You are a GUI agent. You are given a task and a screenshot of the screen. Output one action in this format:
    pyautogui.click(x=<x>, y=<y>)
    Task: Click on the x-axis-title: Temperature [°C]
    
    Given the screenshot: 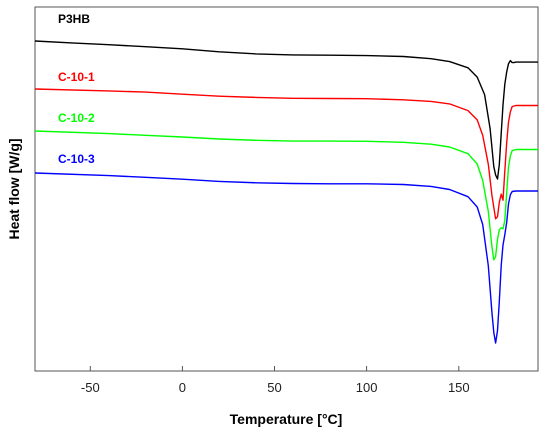 What is the action you would take?
    pyautogui.click(x=286, y=419)
    